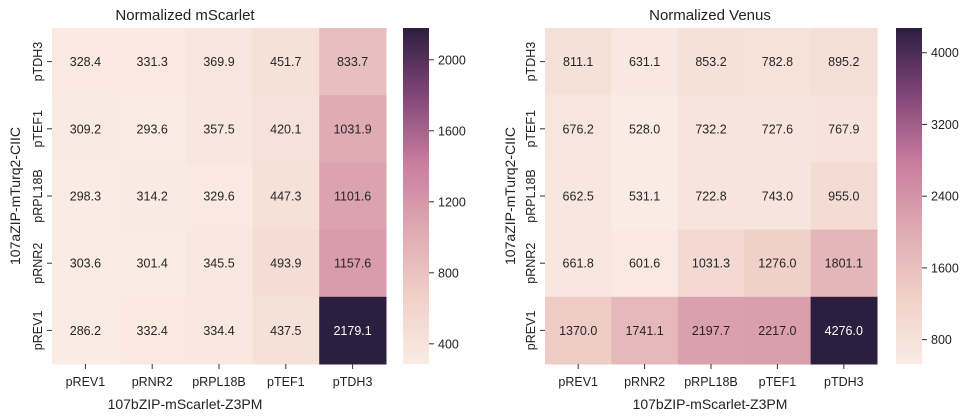 The height and width of the screenshot is (419, 975). Describe the element at coordinates (152, 331) in the screenshot. I see `cell-value-label: 332.4` at that location.